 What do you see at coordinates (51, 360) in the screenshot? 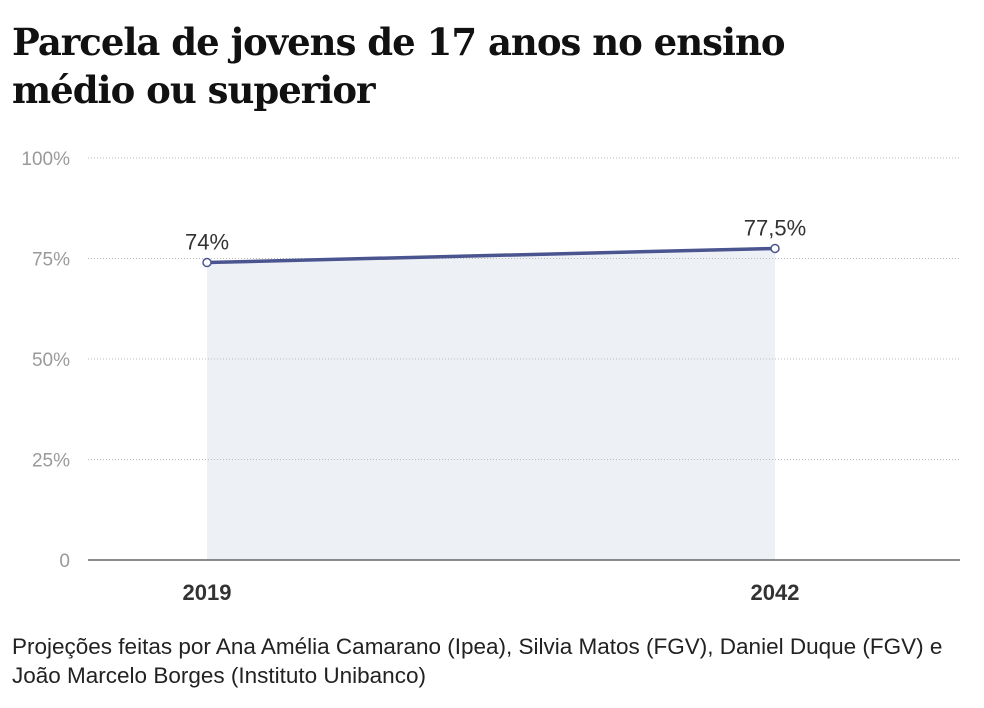
I see `y-tick-label: 50%` at bounding box center [51, 360].